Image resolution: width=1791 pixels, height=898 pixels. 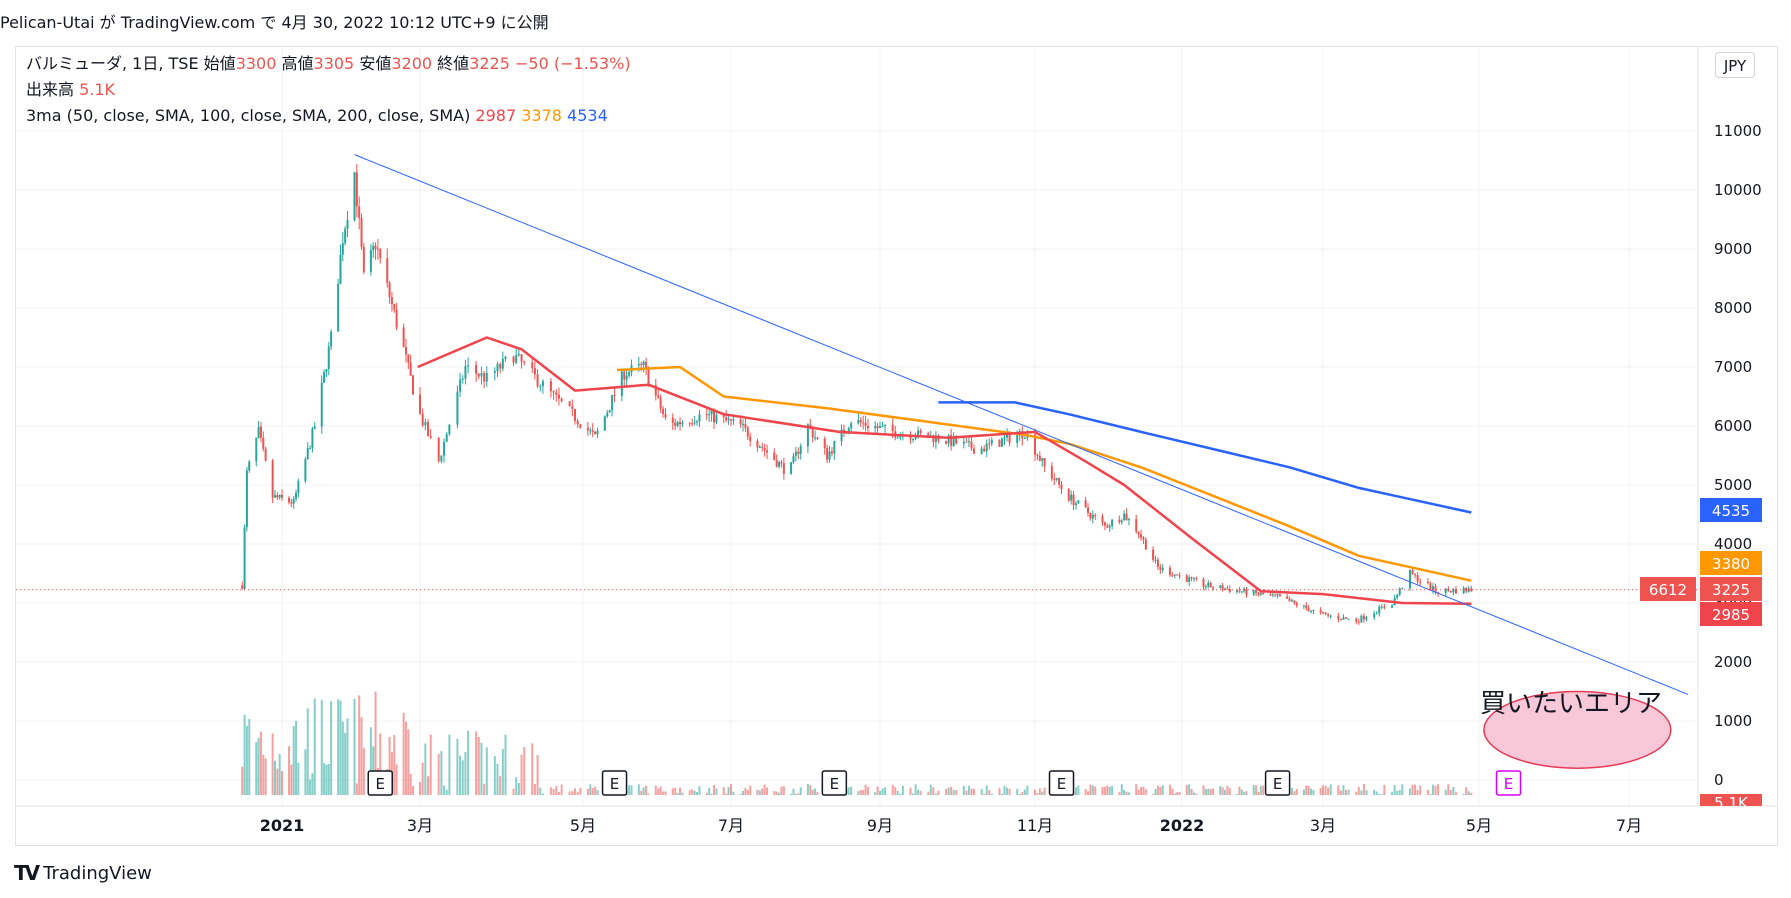 I want to click on publisher-name: Pelican-Utai, so click(x=47, y=22).